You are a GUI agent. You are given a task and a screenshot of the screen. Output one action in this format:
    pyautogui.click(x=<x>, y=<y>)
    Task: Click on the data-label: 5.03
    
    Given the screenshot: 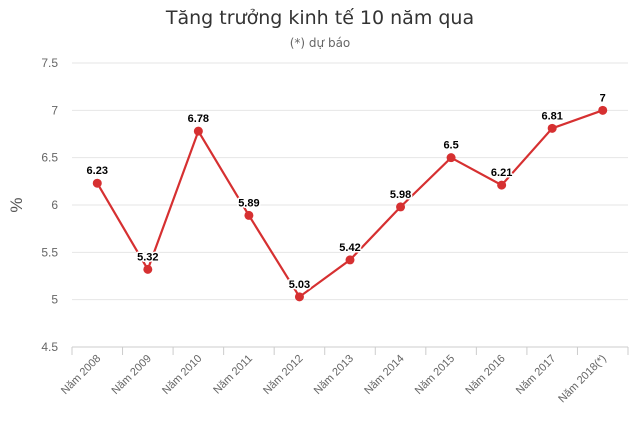 What is the action you would take?
    pyautogui.click(x=299, y=285)
    